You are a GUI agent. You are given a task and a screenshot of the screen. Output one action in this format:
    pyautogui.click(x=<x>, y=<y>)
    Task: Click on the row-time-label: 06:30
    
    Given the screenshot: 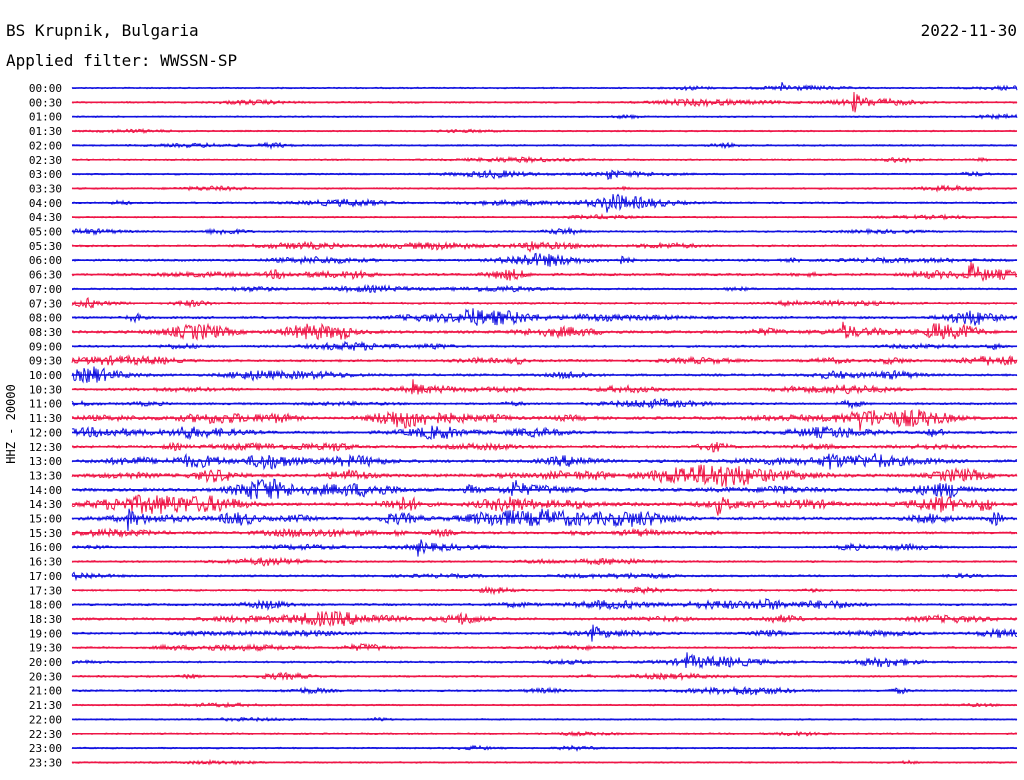 What is the action you would take?
    pyautogui.click(x=45, y=275)
    